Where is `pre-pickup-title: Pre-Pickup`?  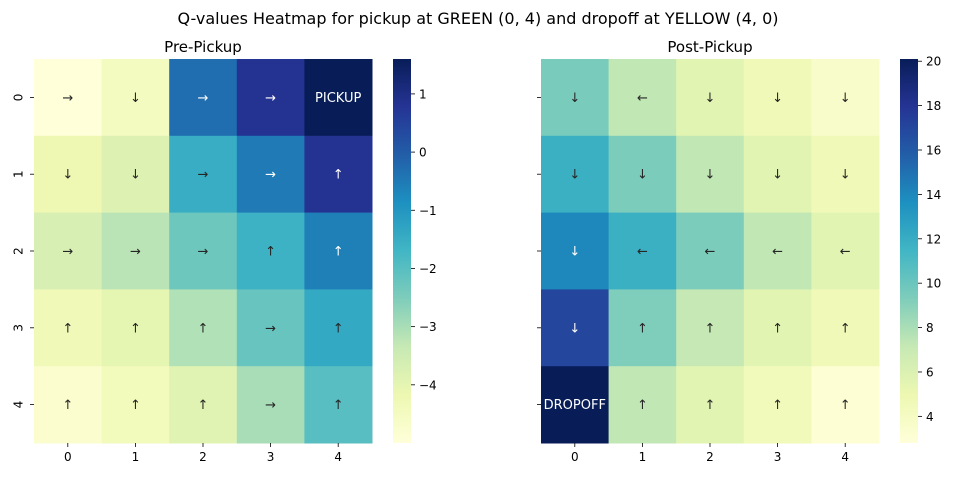
pre-pickup-title: Pre-Pickup is located at coordinates (203, 47).